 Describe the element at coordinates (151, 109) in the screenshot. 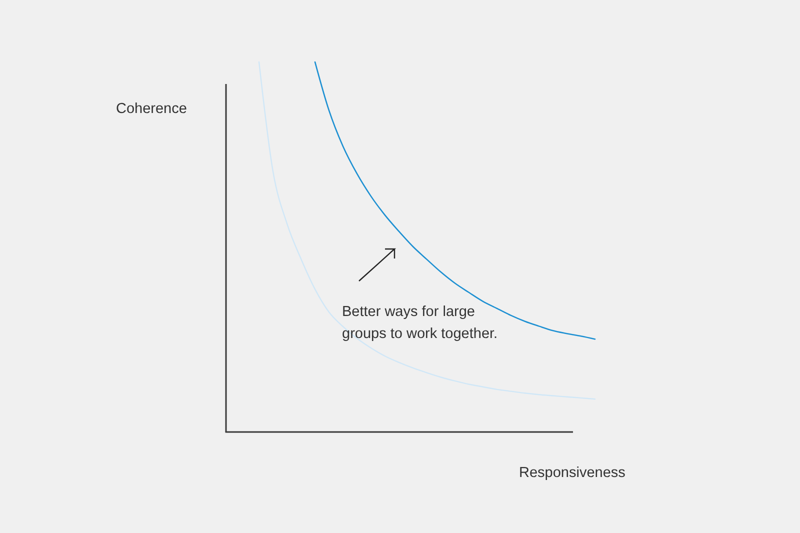

I see `y-axis-title: Coherence` at that location.